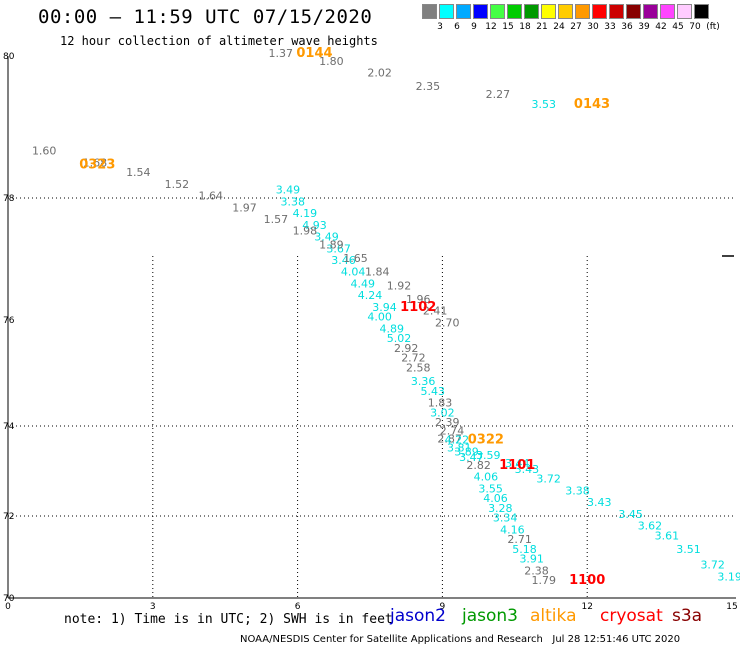 This screenshot has width=740, height=650. Describe the element at coordinates (519, 539) in the screenshot. I see `wave-height-value: 2.71` at that location.